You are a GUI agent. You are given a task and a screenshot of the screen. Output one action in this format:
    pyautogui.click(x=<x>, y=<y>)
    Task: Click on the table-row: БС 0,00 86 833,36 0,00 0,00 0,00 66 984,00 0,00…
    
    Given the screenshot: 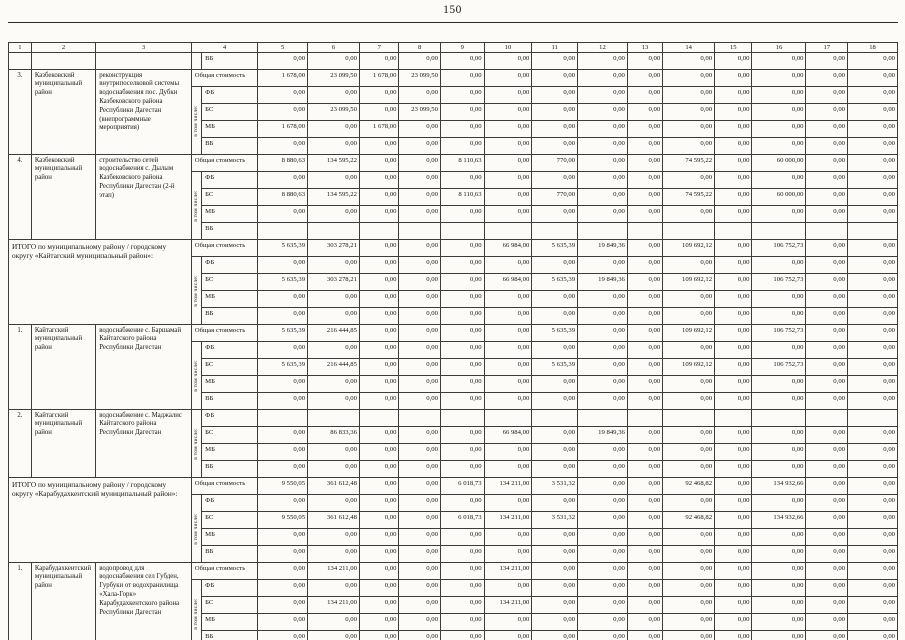 What is the action you would take?
    pyautogui.click(x=453, y=435)
    